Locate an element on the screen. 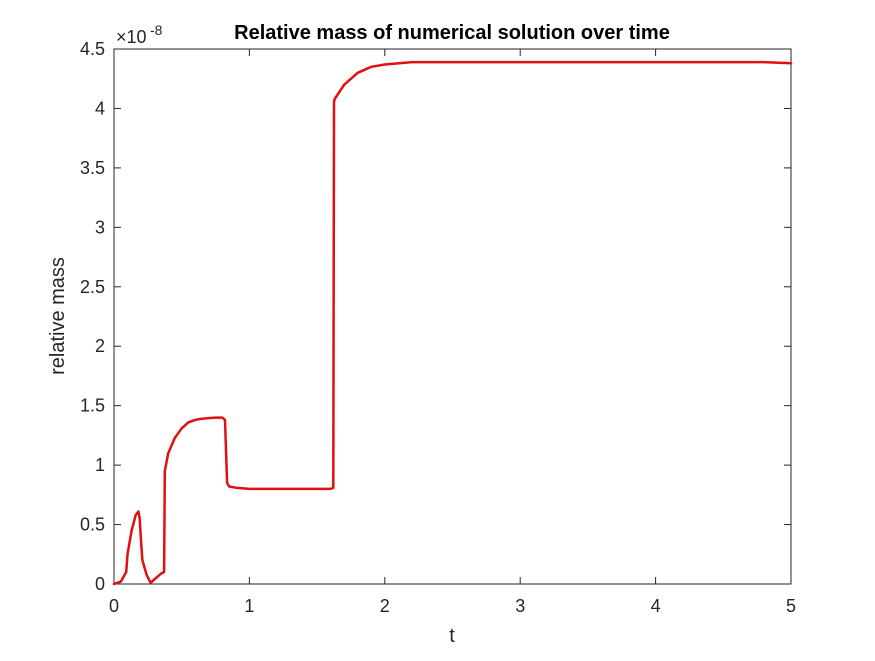  y-tick-label: 0.5 is located at coordinates (92, 525).